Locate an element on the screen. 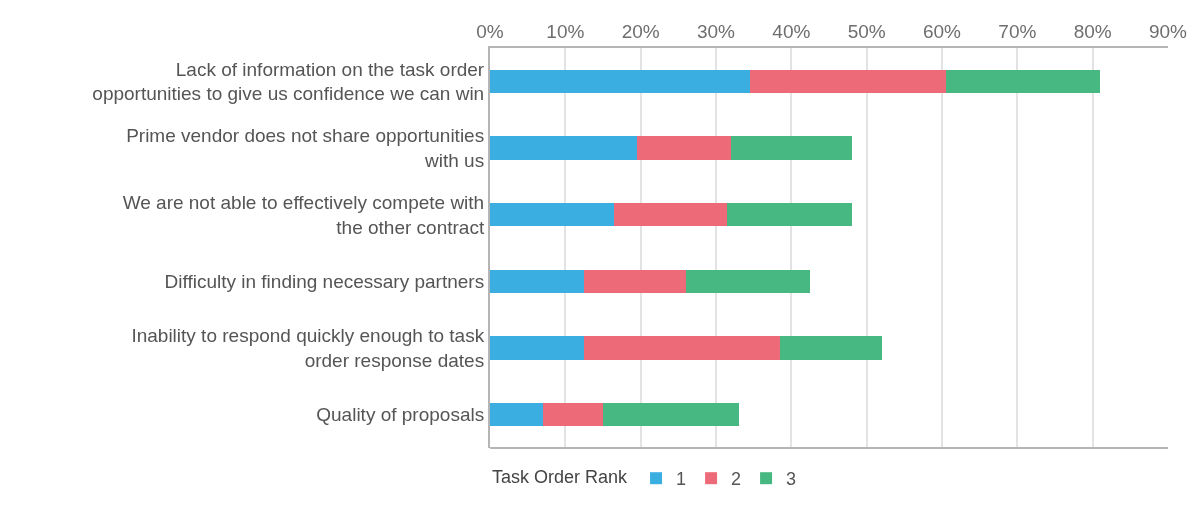 This screenshot has width=1199, height=509. legend-label: 3 is located at coordinates (791, 479).